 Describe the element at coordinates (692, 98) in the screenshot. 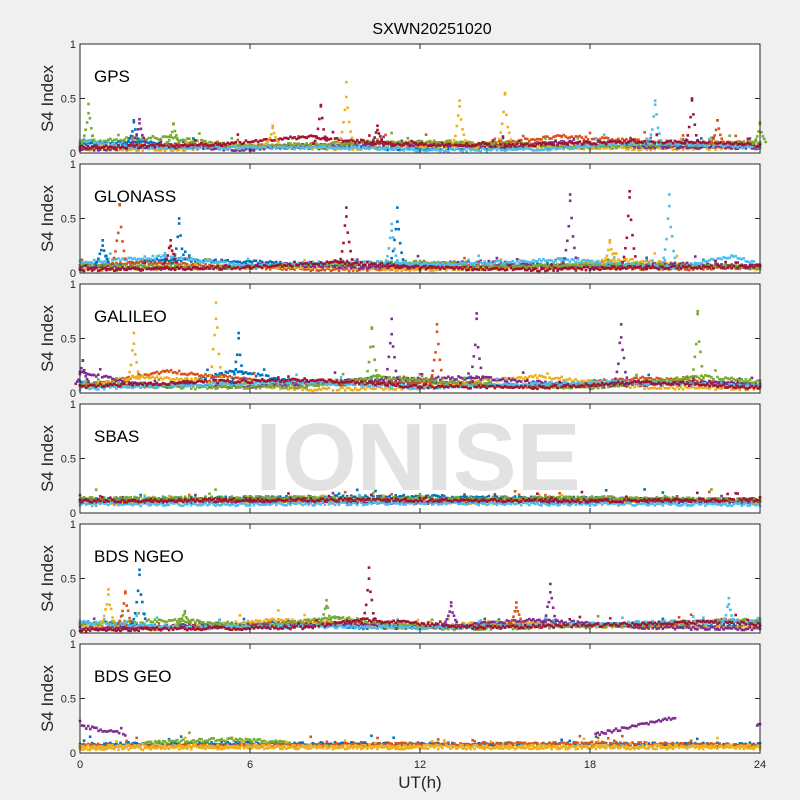

I see `data-point-peak` at that location.